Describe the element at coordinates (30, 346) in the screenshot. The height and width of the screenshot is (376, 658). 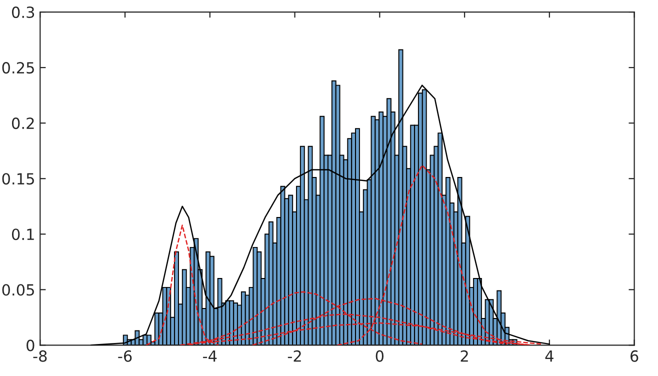
I see `y-tick-label: 0` at that location.